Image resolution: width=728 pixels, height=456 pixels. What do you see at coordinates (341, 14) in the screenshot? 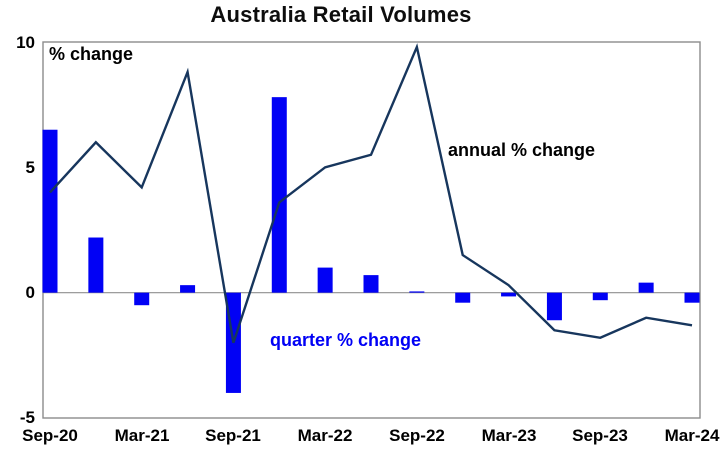
I see `chart-title: Australia Retail Volumes` at bounding box center [341, 14].